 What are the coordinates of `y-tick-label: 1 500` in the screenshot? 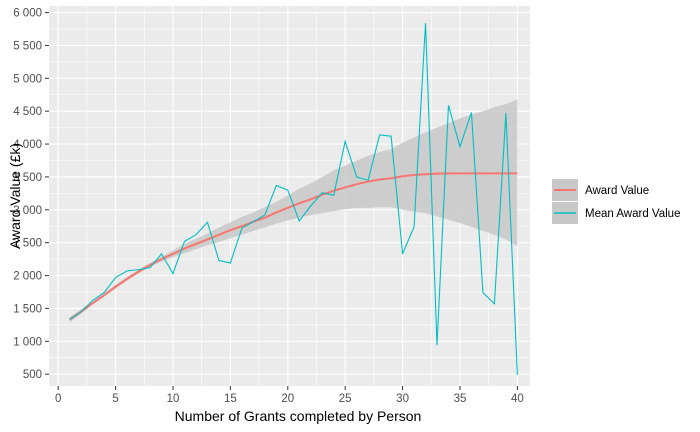 It's located at (27, 309).